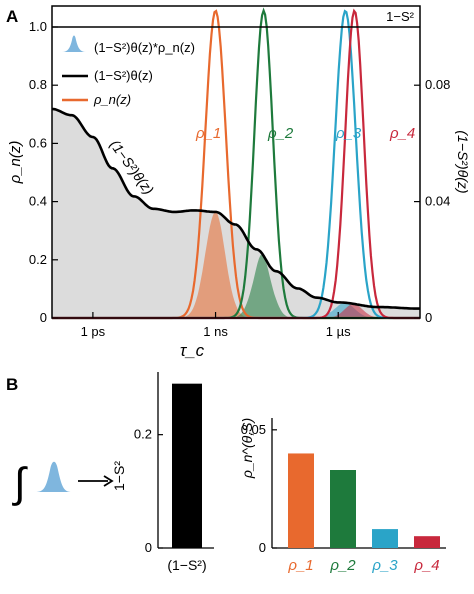  I want to click on x-tick-label: 1 ns, so click(215, 331).